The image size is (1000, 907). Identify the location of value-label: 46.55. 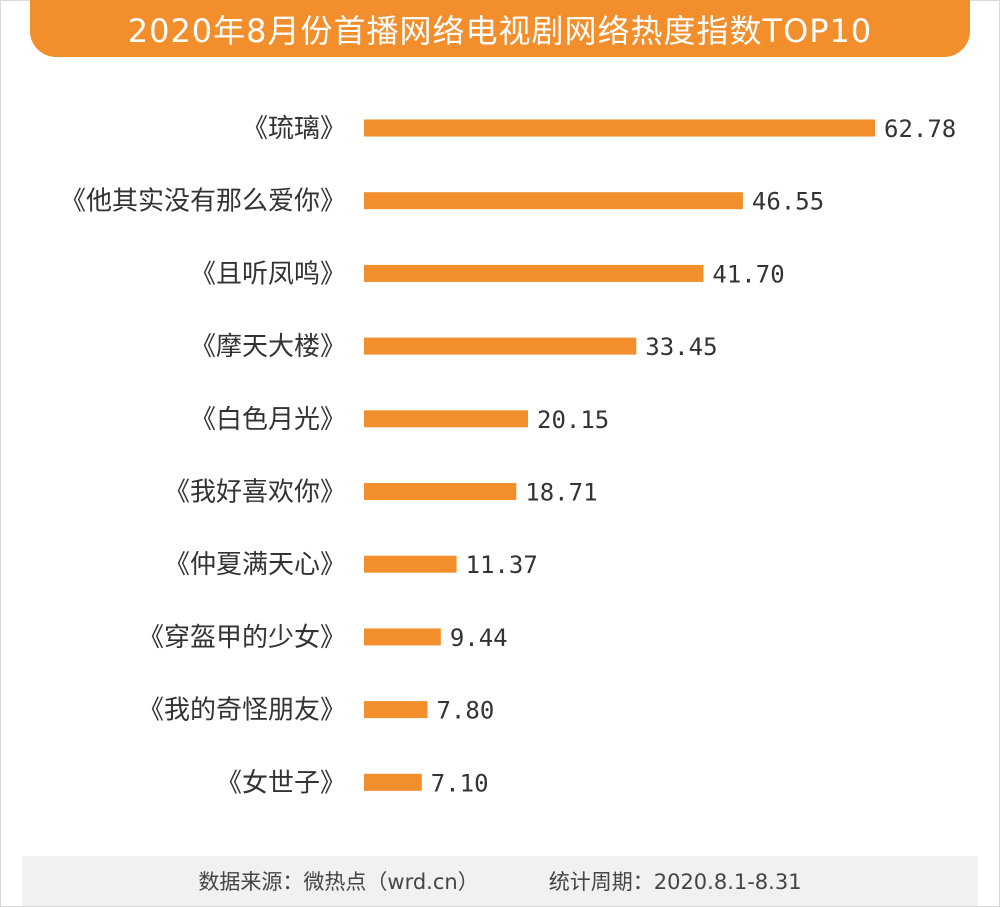
(788, 202).